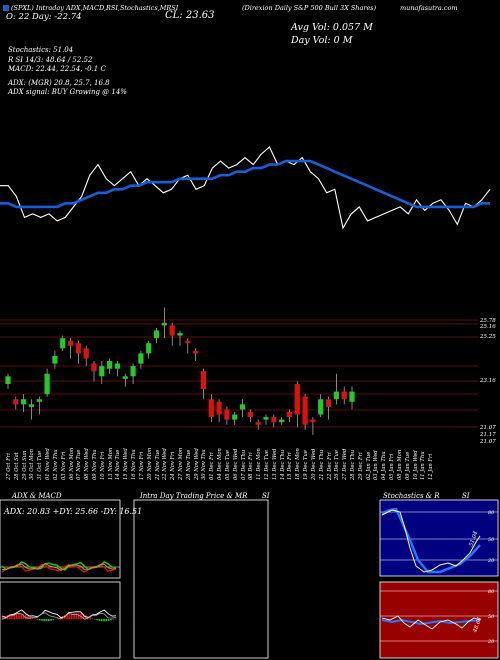 The width and height of the screenshot is (500, 660). I want to click on rsi-level-label: 50, so click(491, 617).